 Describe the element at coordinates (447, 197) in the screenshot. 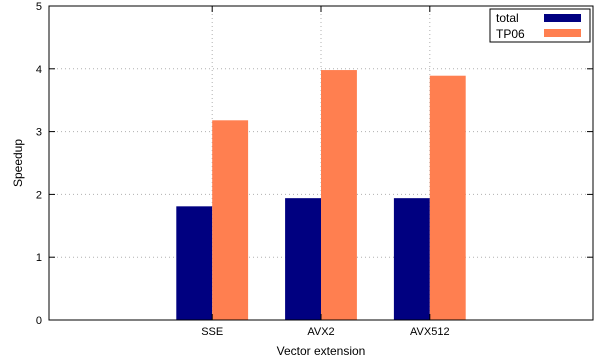

I see `bar-tp06-avx512` at that location.